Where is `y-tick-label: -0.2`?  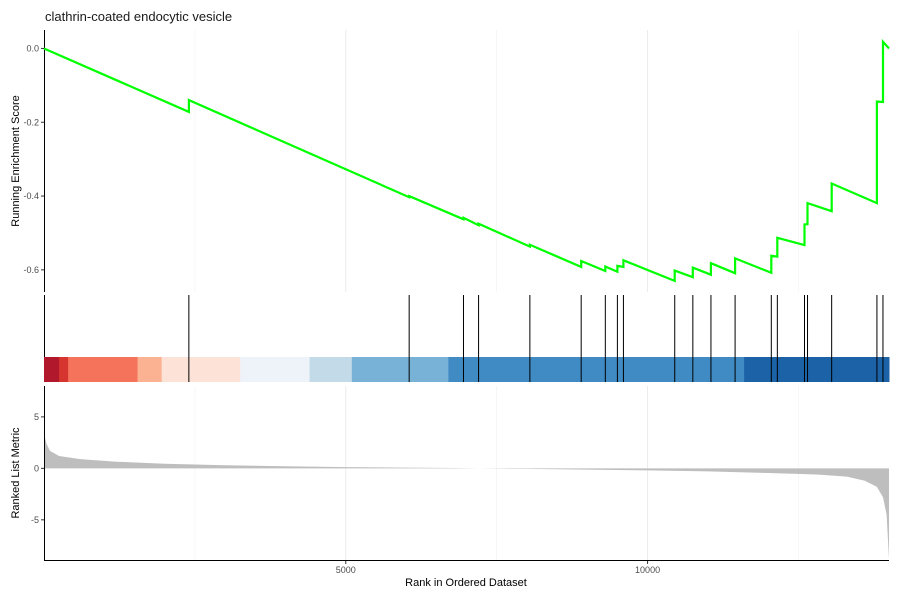 y-tick-label: -0.2 is located at coordinates (31, 122).